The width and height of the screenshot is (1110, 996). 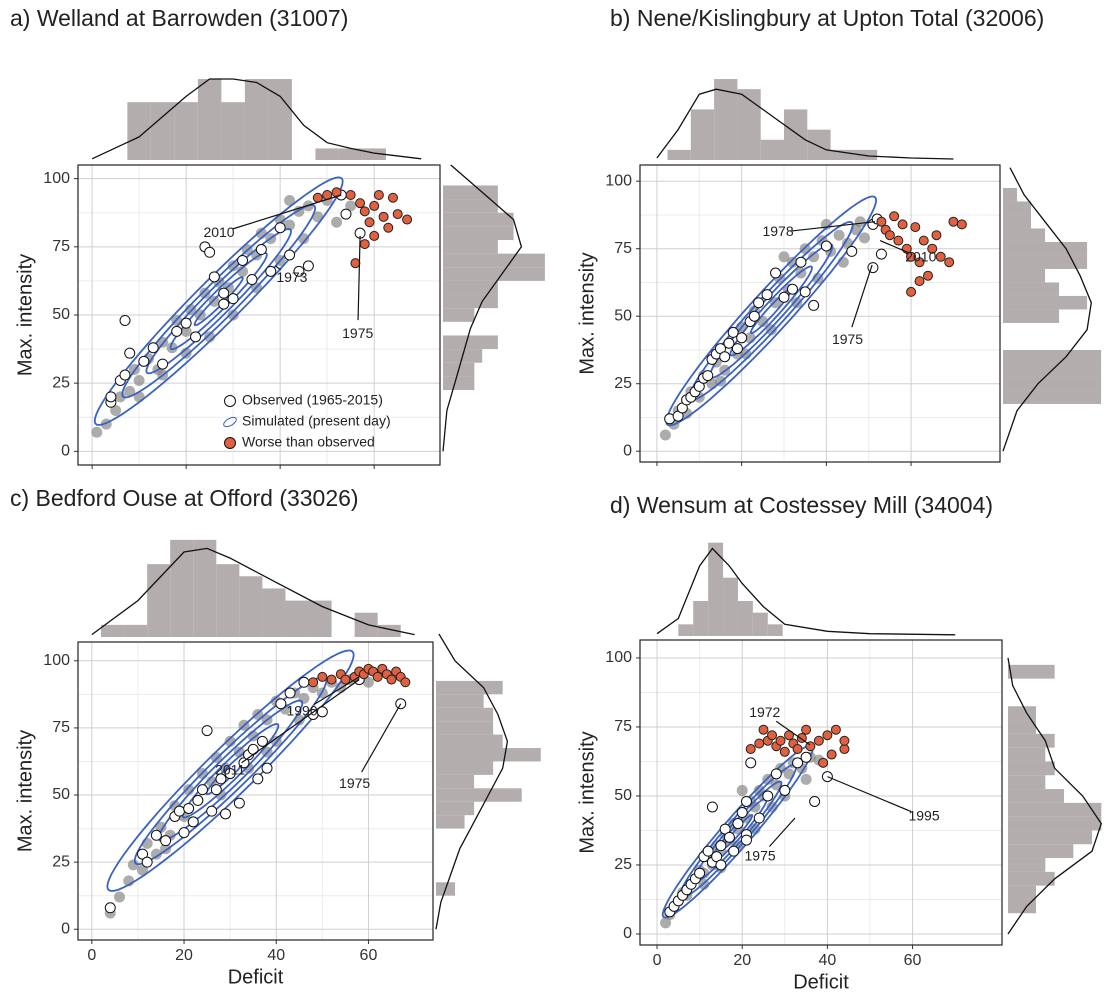 What do you see at coordinates (184, 498) in the screenshot?
I see `panel-title: c) Bedford Ouse at Offord (33026)` at bounding box center [184, 498].